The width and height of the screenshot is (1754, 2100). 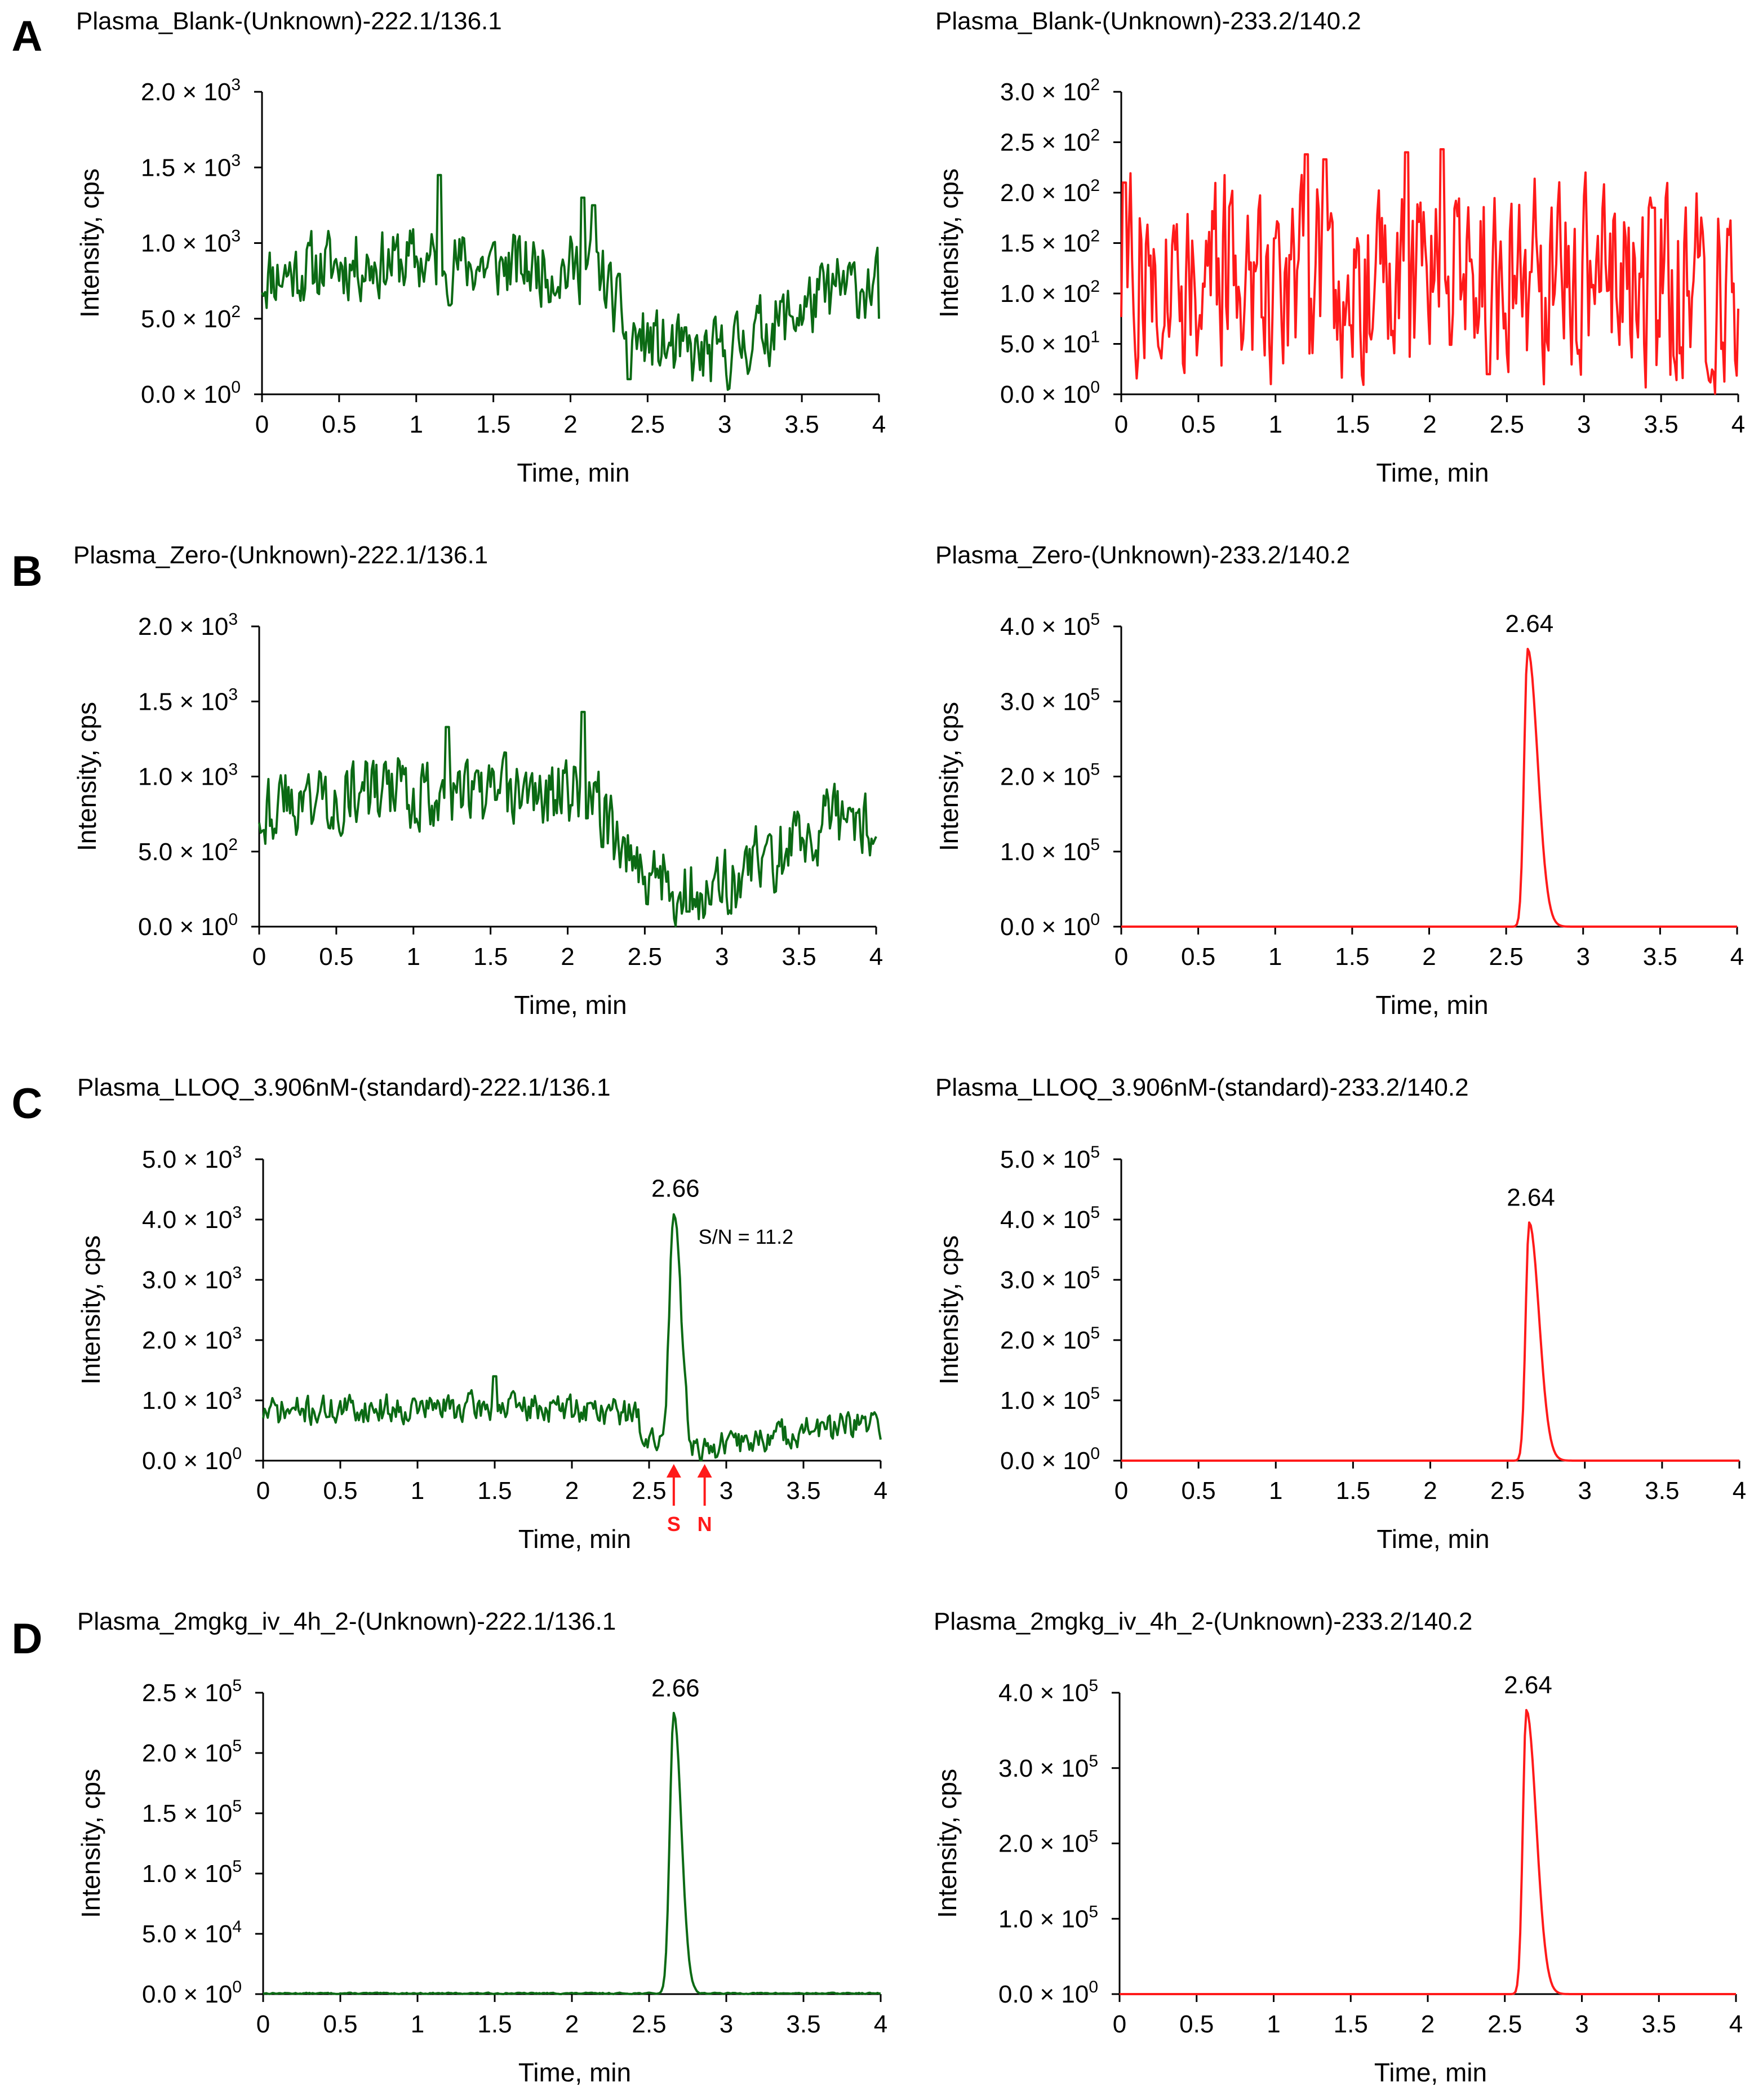 I want to click on y-tick-label: 1.5 × 10³, so click(x=191, y=166).